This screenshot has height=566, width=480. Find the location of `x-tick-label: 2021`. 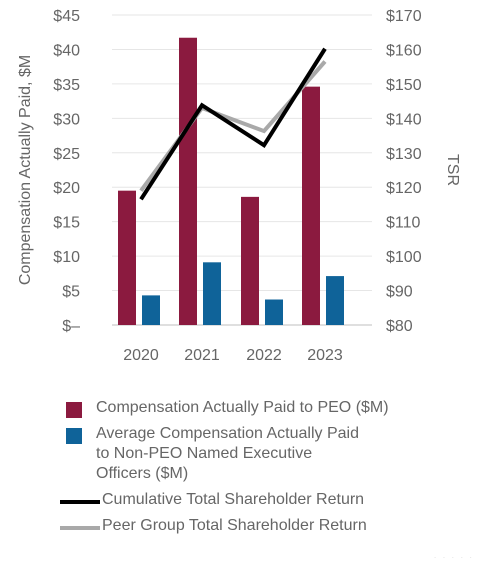

x-tick-label: 2021 is located at coordinates (202, 355).